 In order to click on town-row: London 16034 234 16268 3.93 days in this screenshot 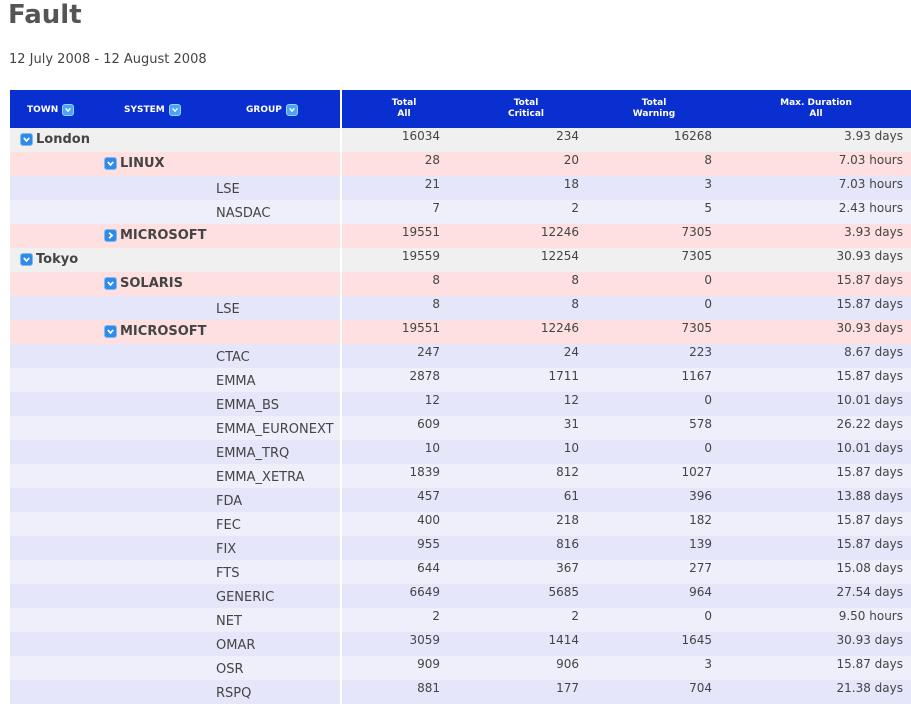, I will do `click(460, 140)`.